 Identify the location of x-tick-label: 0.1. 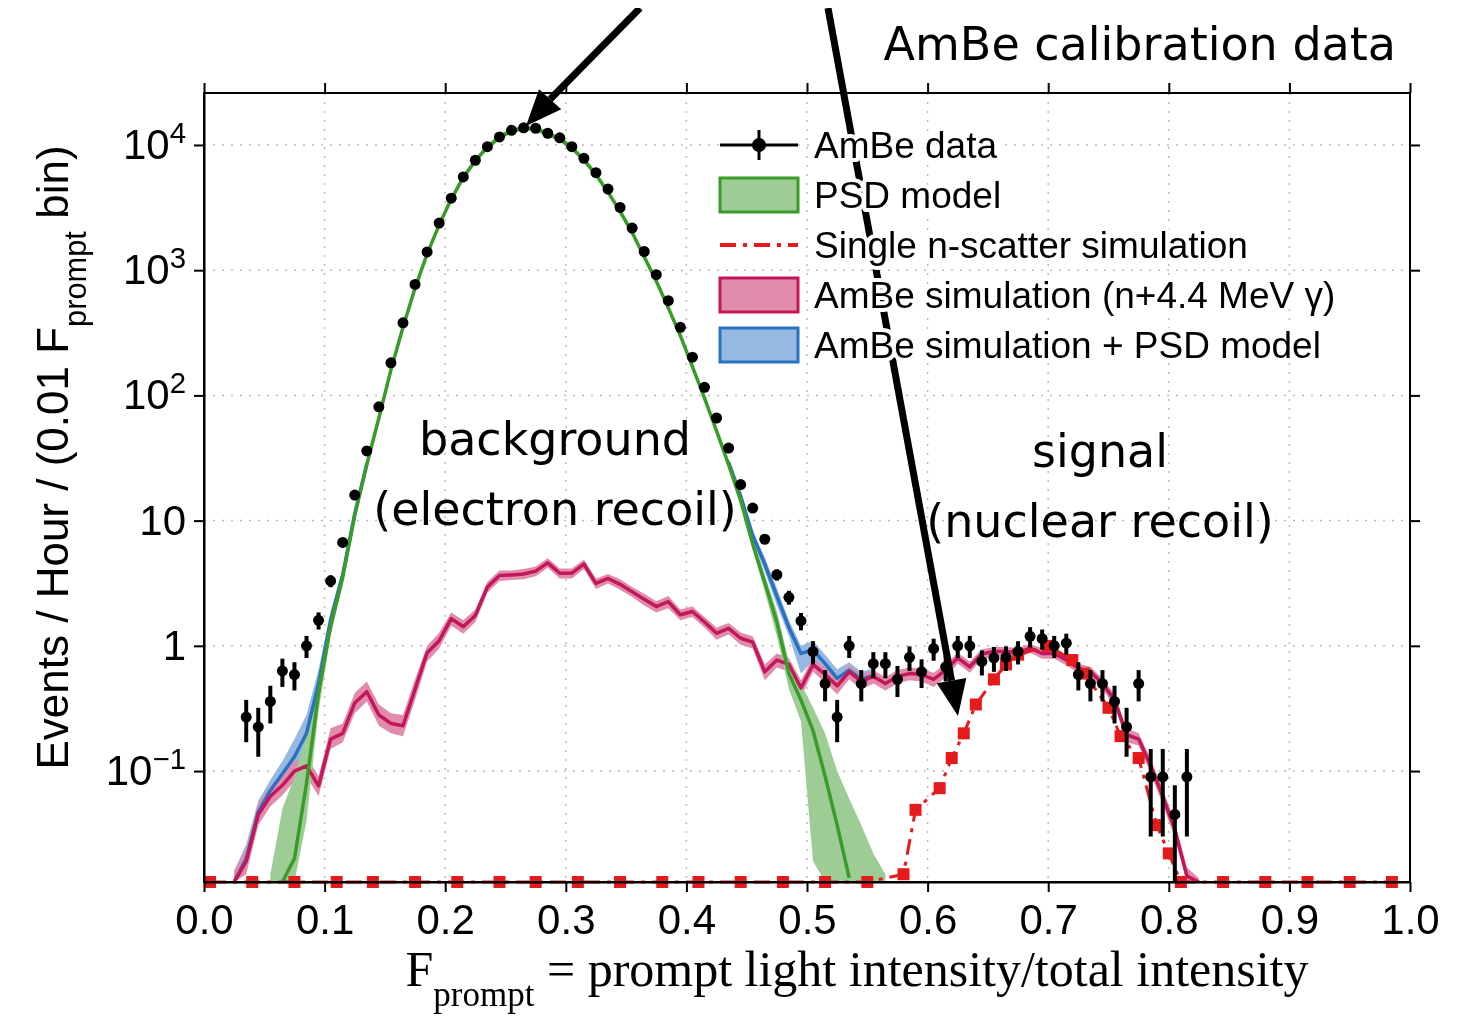
(325, 919).